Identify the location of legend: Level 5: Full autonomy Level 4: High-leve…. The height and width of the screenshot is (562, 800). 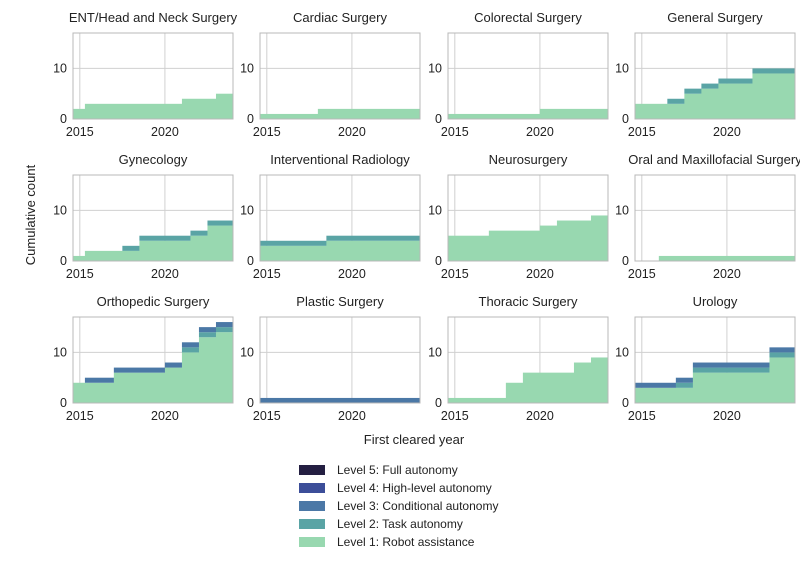
(398, 506).